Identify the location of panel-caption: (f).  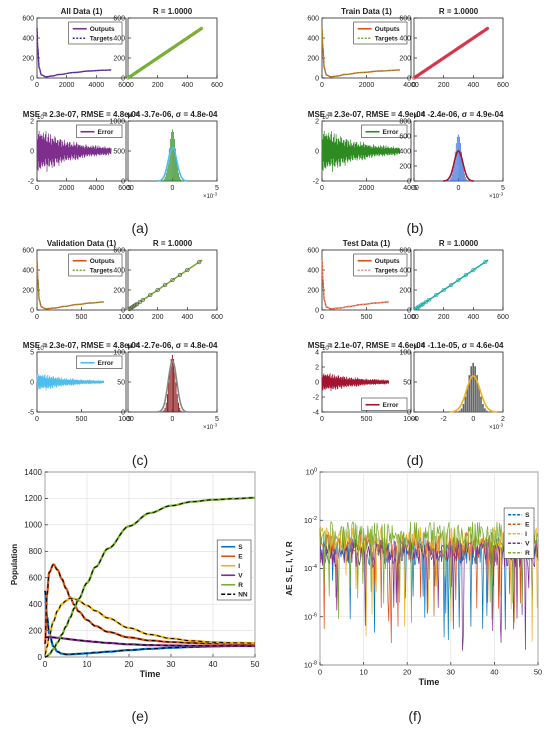
(414, 716).